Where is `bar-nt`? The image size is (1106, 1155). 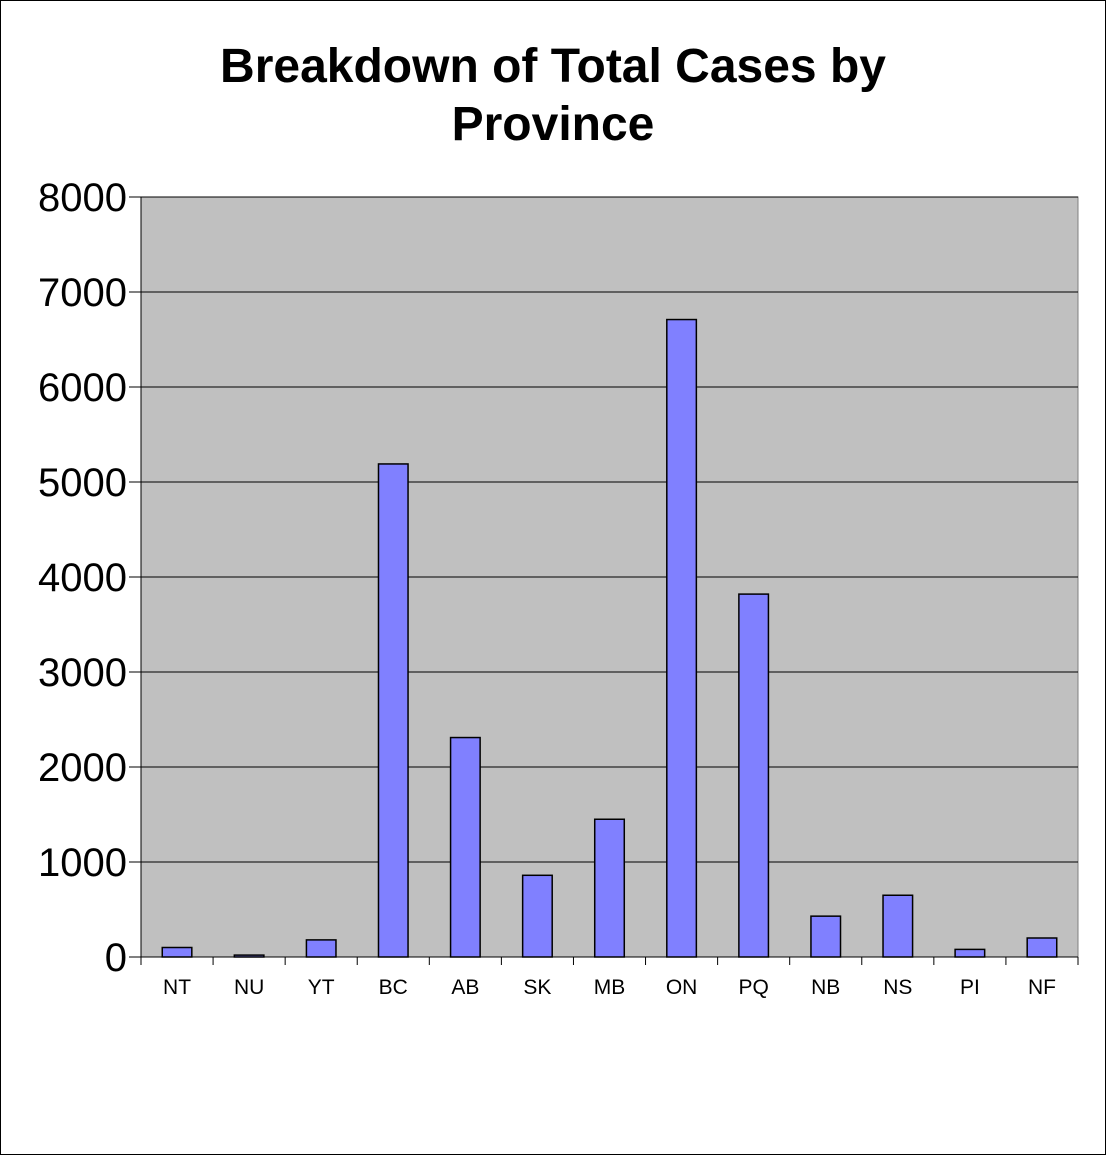 bar-nt is located at coordinates (177, 952).